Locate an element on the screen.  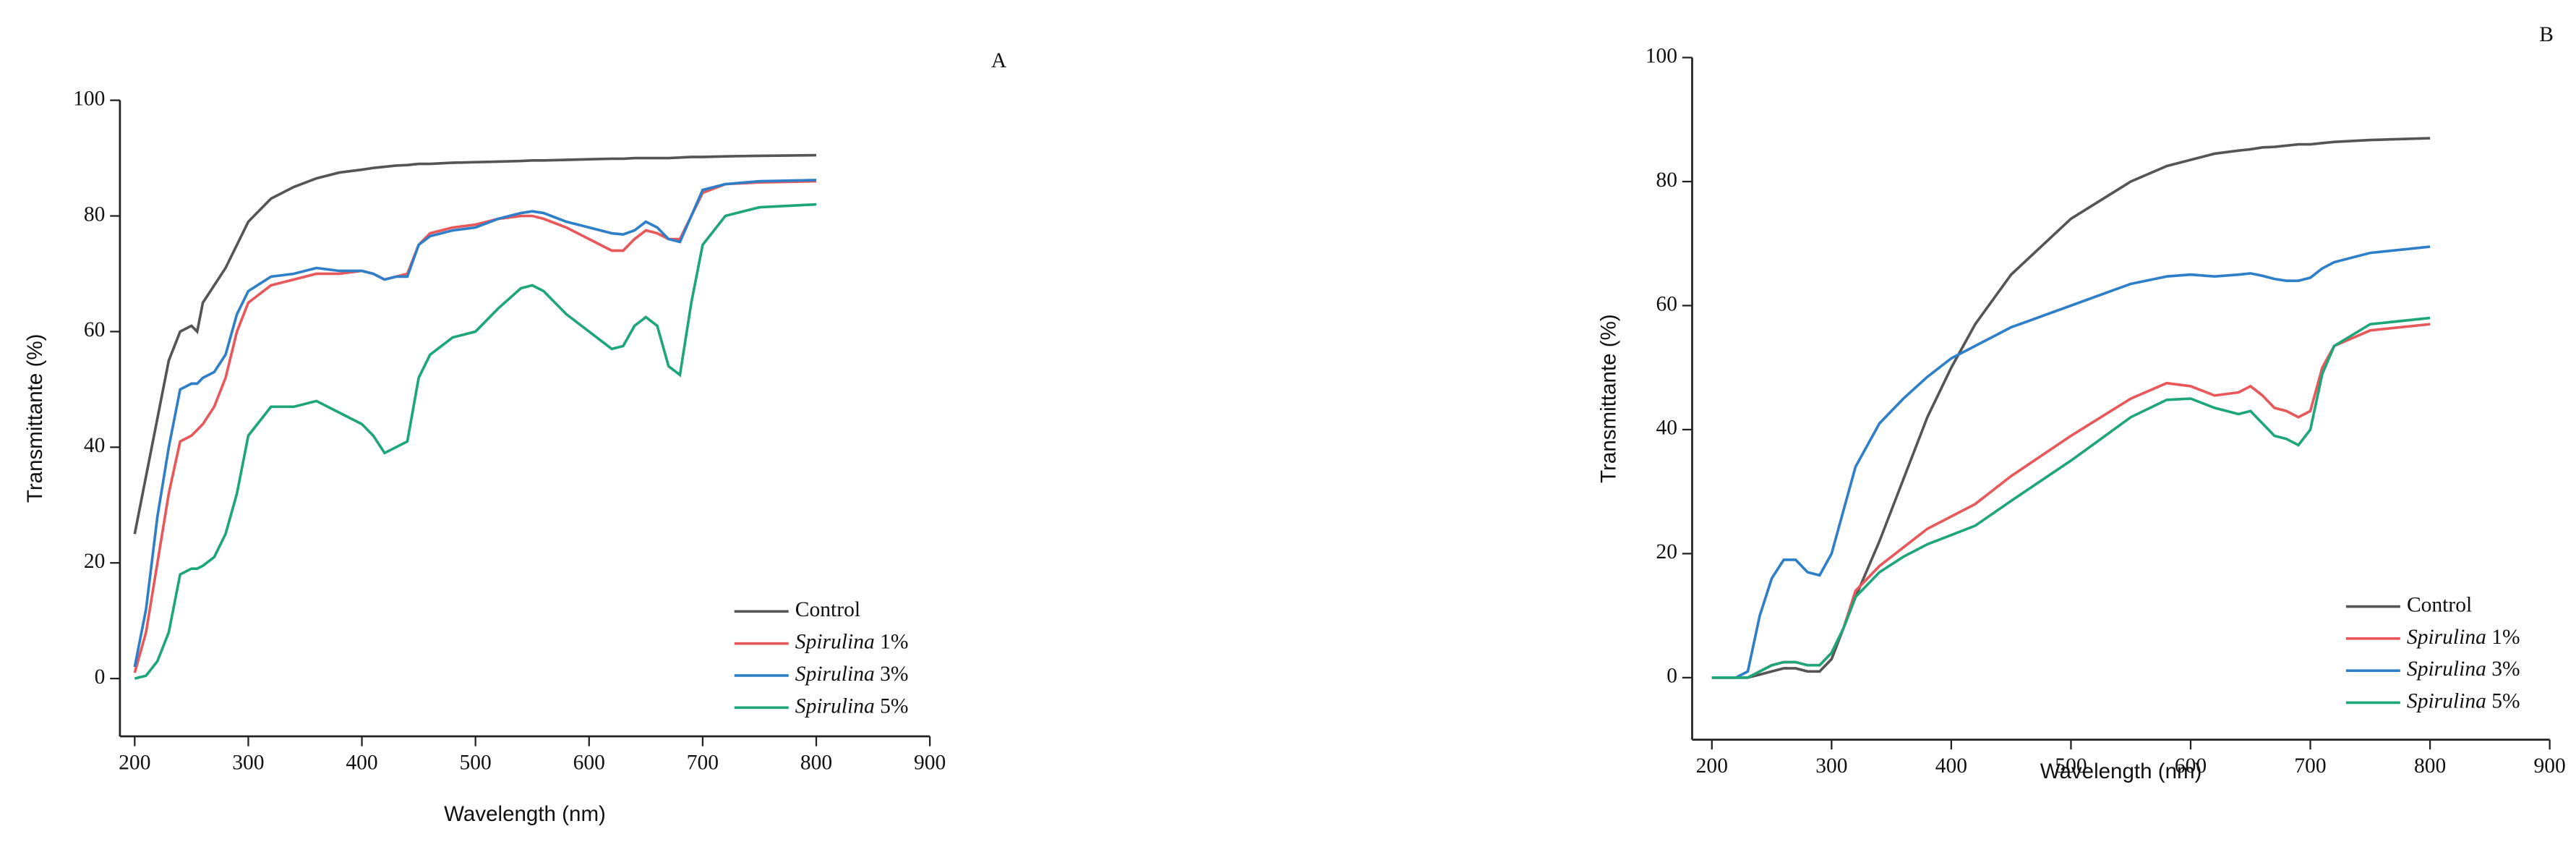
panel-label: B is located at coordinates (2546, 34).